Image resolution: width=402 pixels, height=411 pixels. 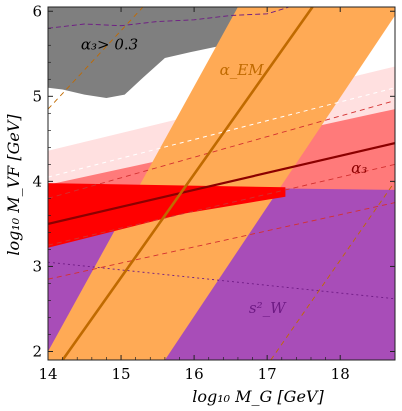 I want to click on x-tick-label: 16, so click(x=194, y=374).